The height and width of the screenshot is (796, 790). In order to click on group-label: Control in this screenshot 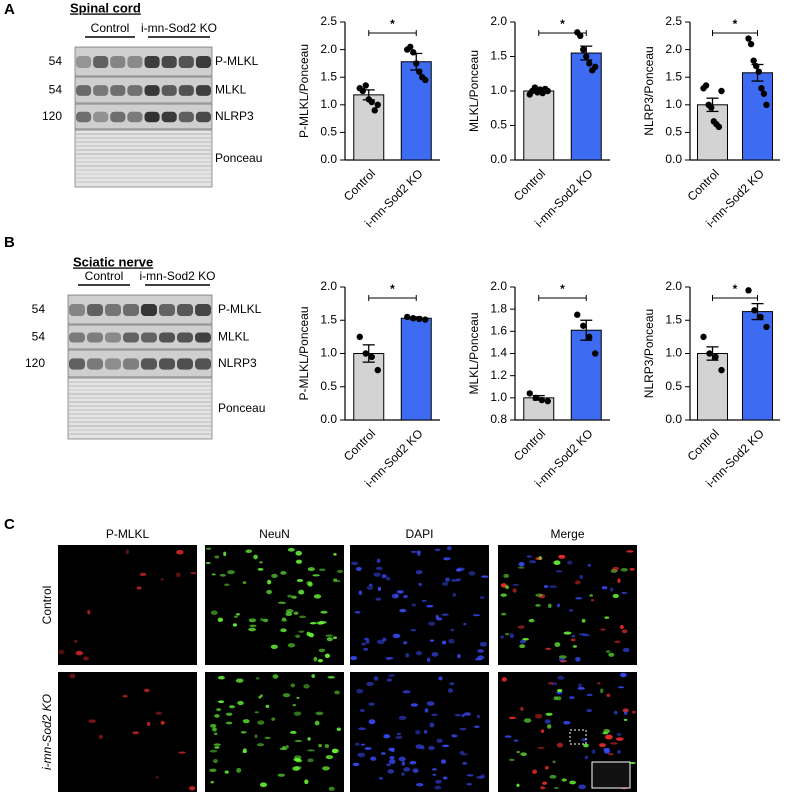, I will do `click(104, 276)`.